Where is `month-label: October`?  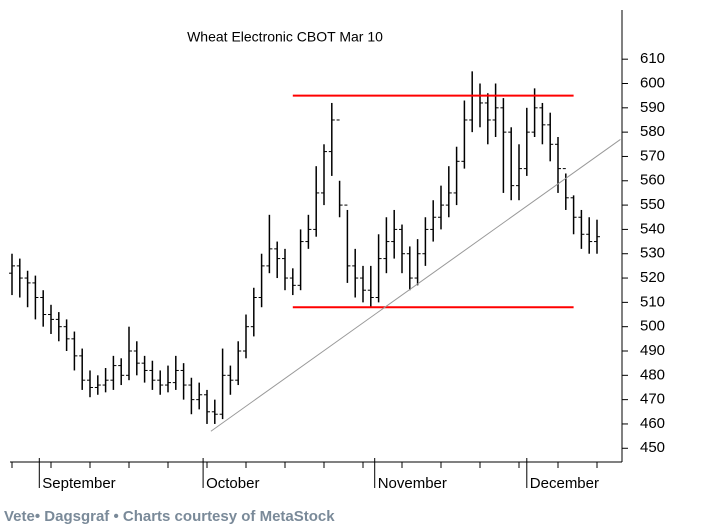 month-label: October is located at coordinates (232, 483).